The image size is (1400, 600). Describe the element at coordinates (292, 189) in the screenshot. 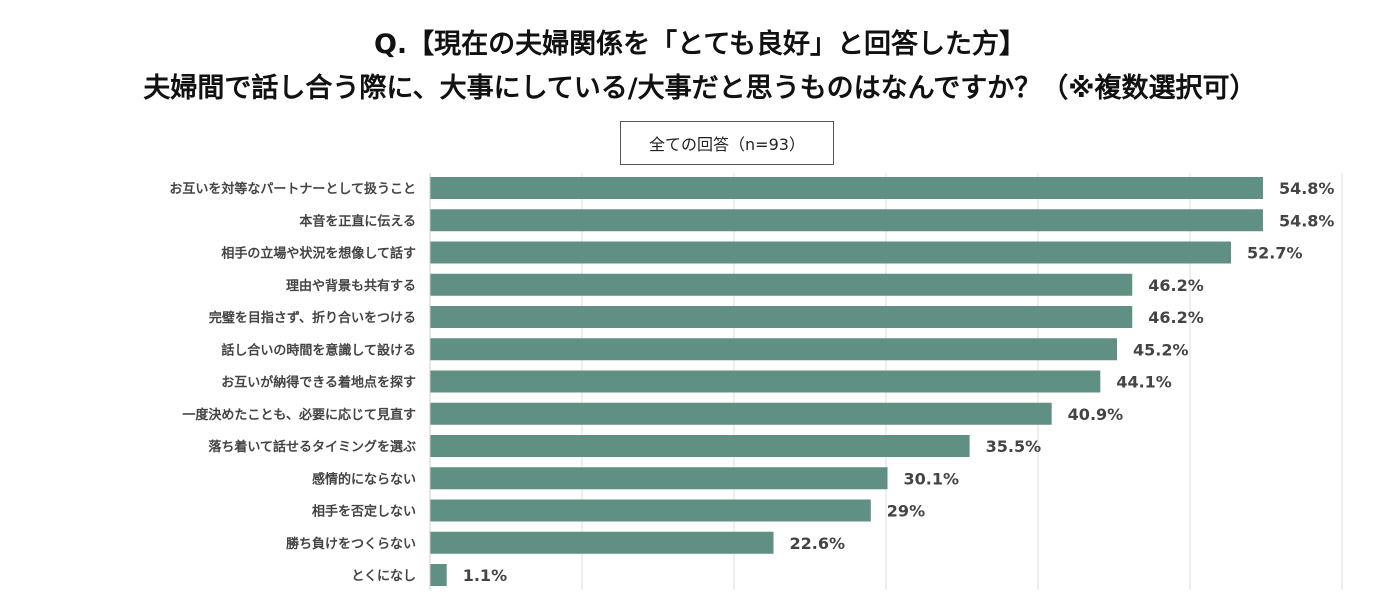

I see `category-label: お互いを対等なパートナーとして扱うこと` at that location.